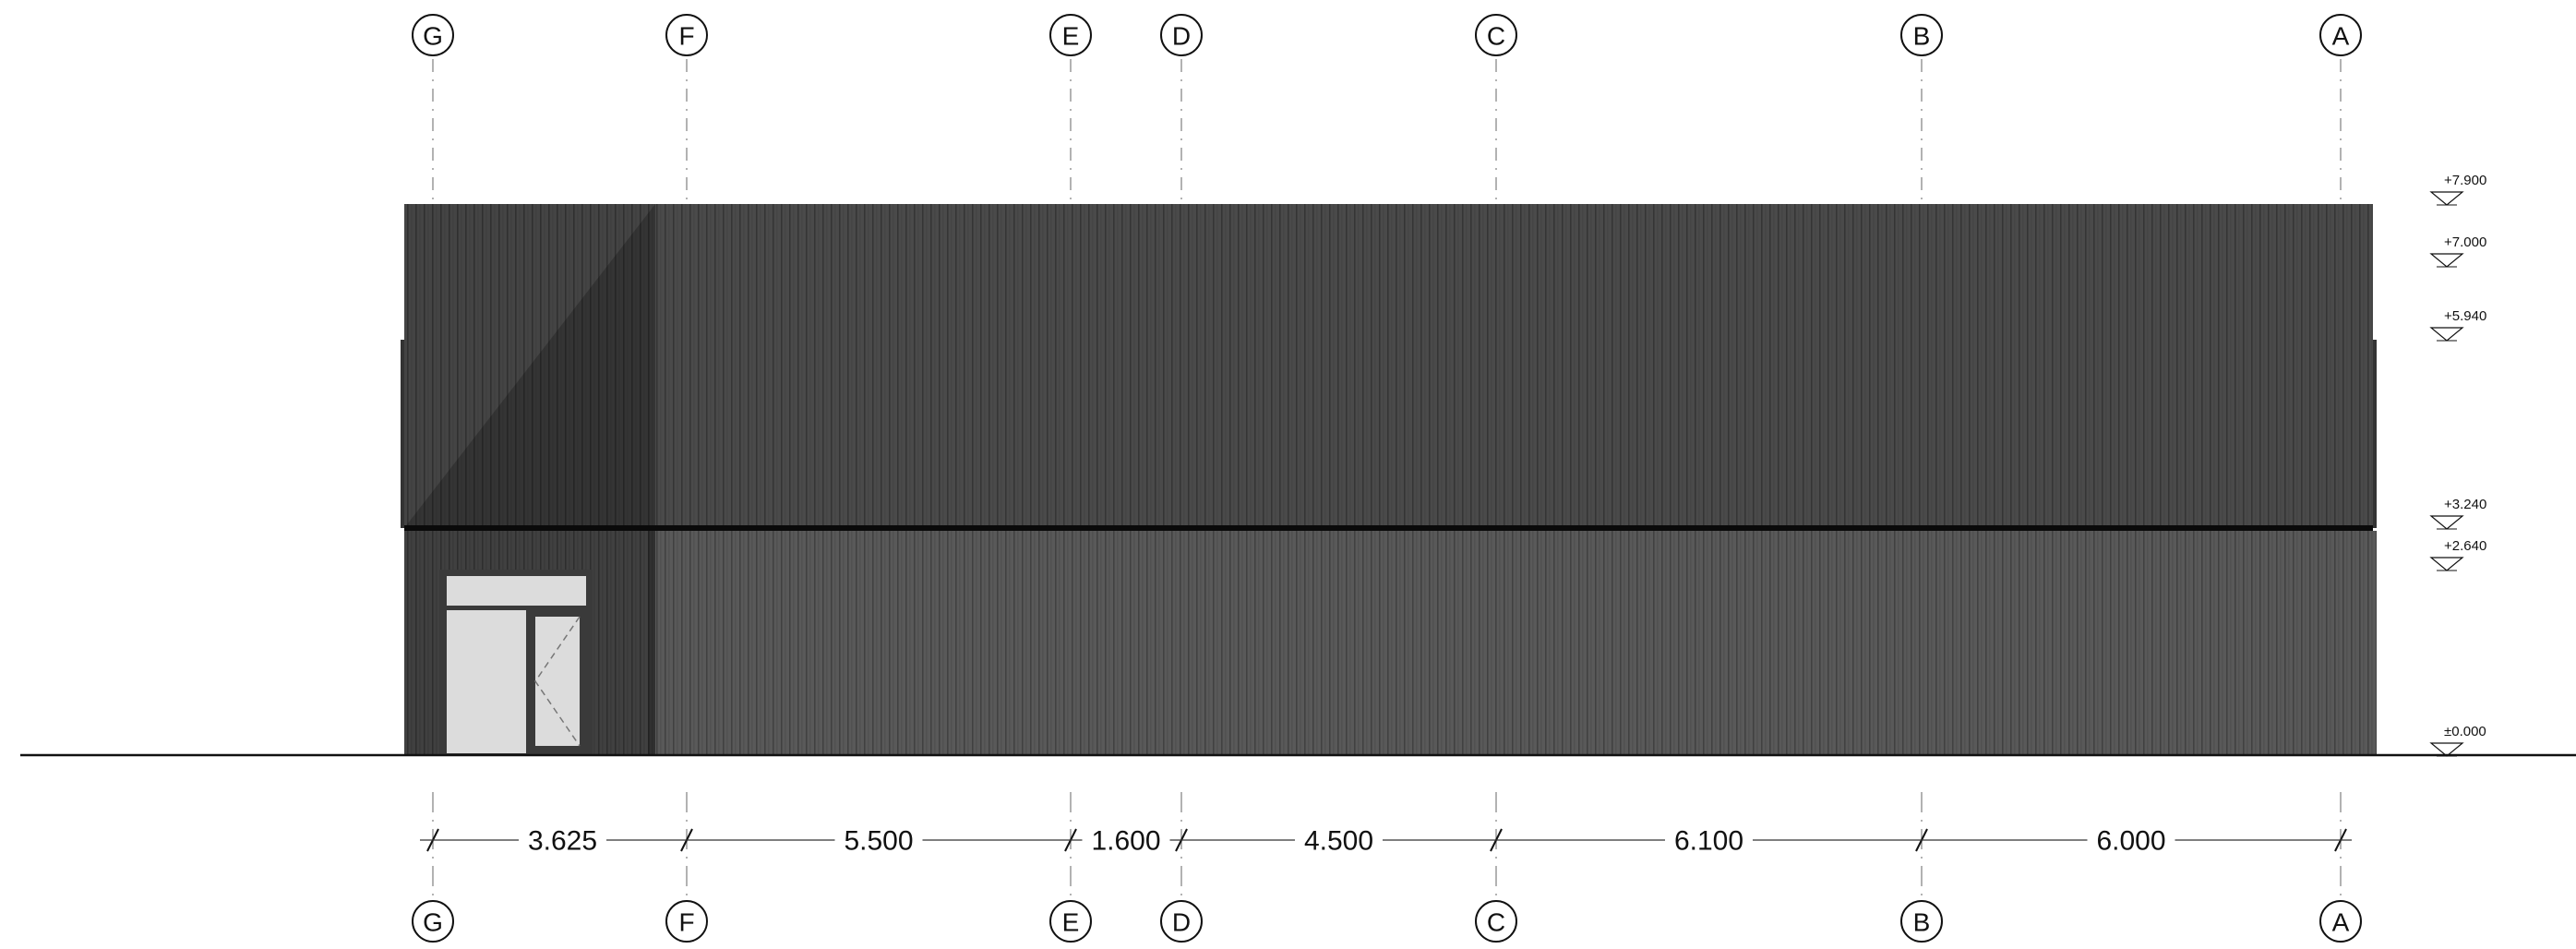 The height and width of the screenshot is (949, 2576). I want to click on axis-label-bottom: C, so click(1496, 923).